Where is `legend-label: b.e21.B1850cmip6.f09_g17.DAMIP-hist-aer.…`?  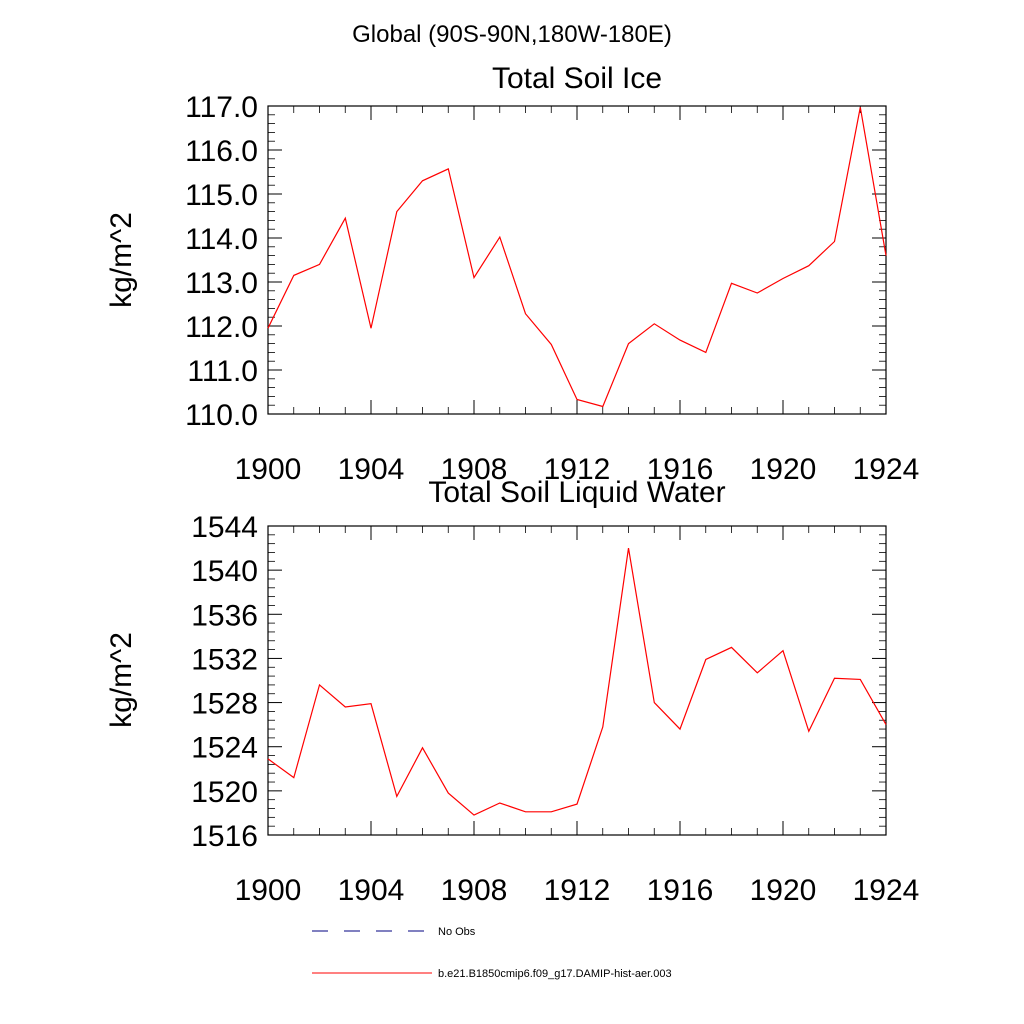
legend-label: b.e21.B1850cmip6.f09_g17.DAMIP-hist-aer.… is located at coordinates (555, 974).